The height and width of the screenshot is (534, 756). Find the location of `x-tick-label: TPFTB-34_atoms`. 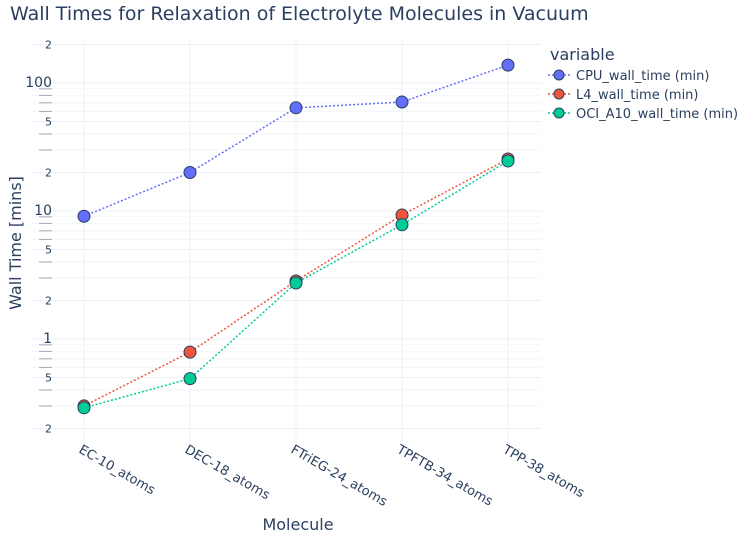

x-tick-label: TPFTB-34_atoms is located at coordinates (444, 476).